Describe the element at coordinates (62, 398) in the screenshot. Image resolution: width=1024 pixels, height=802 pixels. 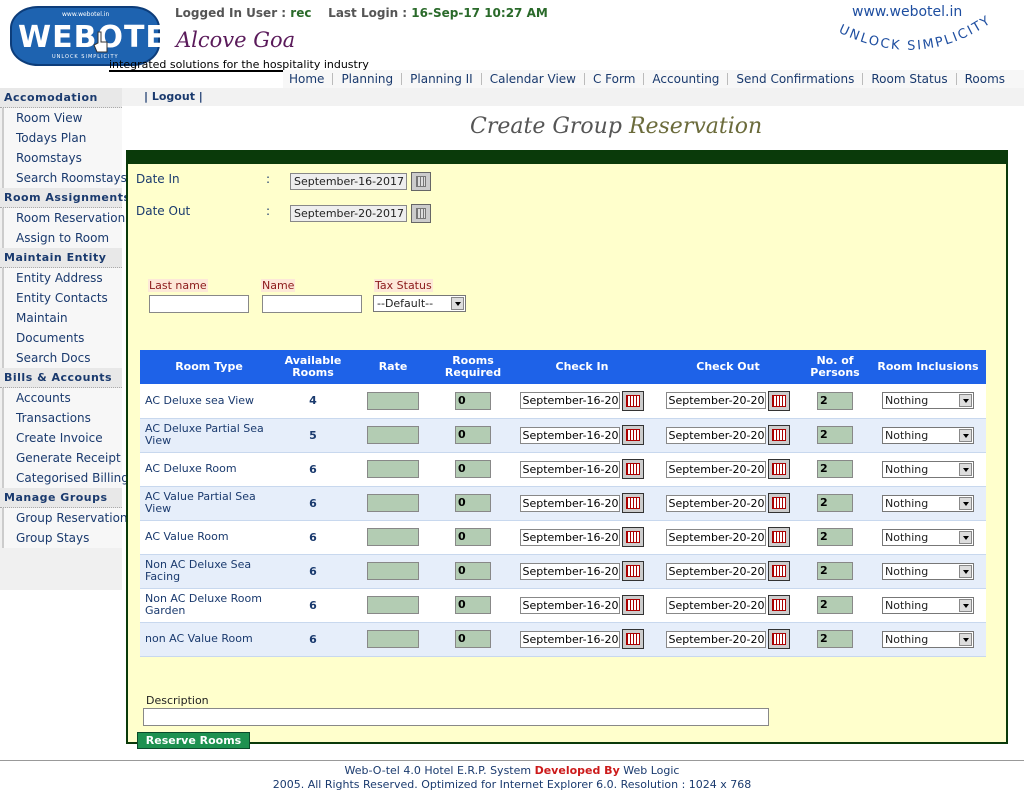
I see `sidebar-item-accounts: Accounts` at that location.